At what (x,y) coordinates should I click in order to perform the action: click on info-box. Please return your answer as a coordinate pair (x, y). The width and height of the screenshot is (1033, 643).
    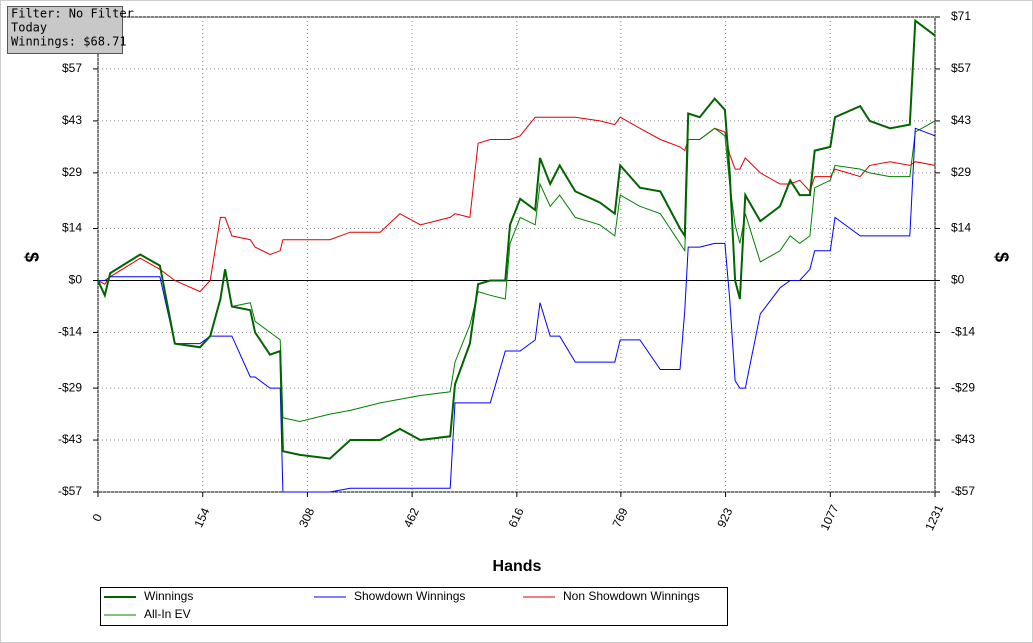
    Looking at the image, I should click on (65, 30).